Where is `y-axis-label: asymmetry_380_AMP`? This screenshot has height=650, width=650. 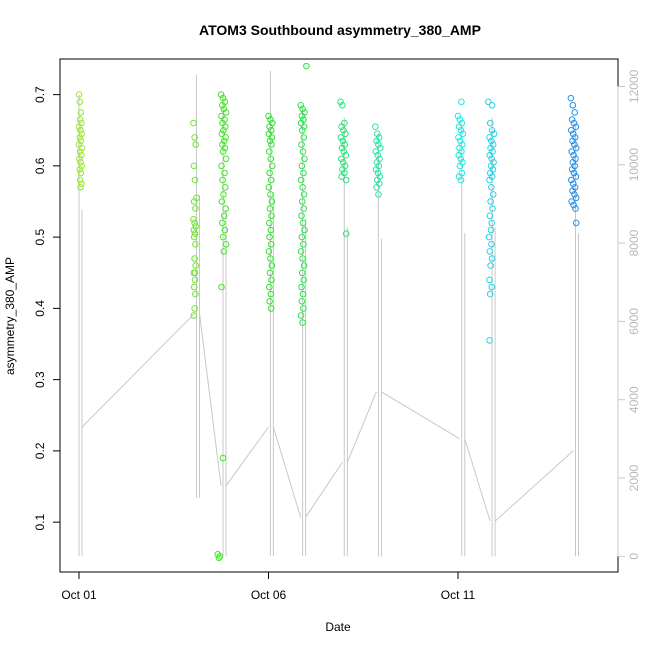 y-axis-label: asymmetry_380_AMP is located at coordinates (10, 316).